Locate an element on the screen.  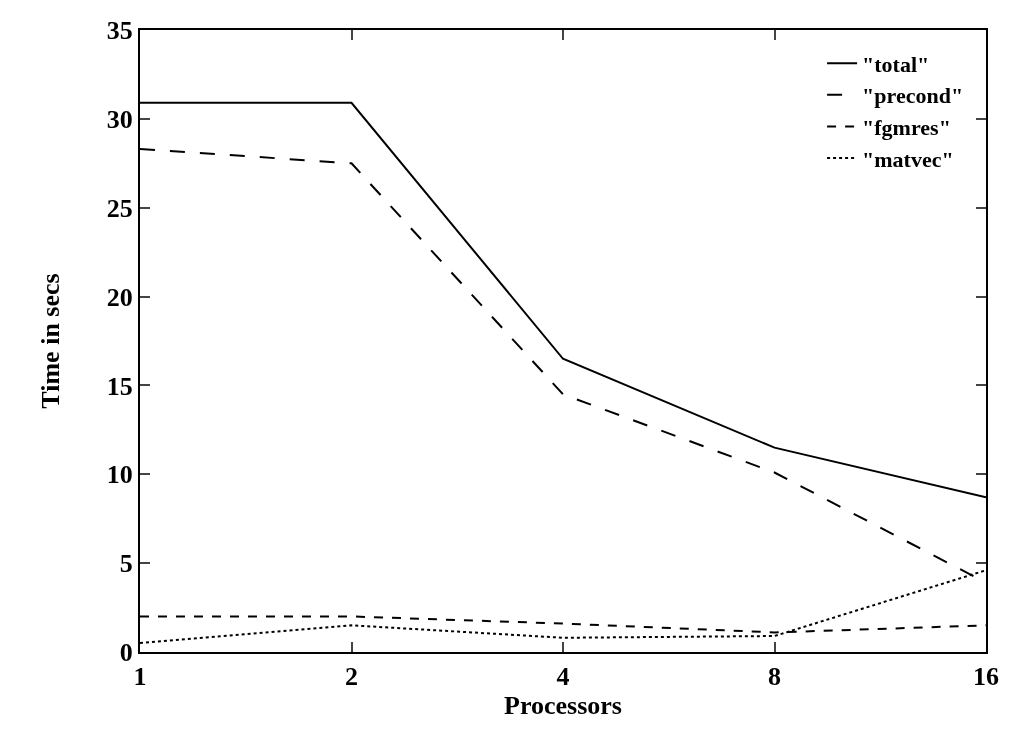
y-tick-label: 25 is located at coordinates (119, 208).